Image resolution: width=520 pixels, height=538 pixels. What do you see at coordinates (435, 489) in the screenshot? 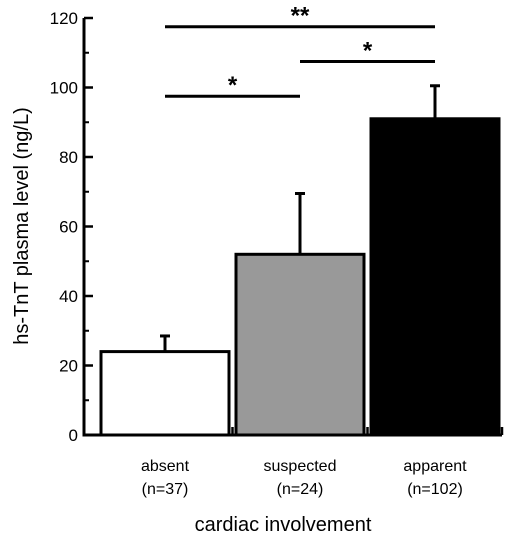
I see `x-tick-count-apparent: (n=102)` at bounding box center [435, 489].